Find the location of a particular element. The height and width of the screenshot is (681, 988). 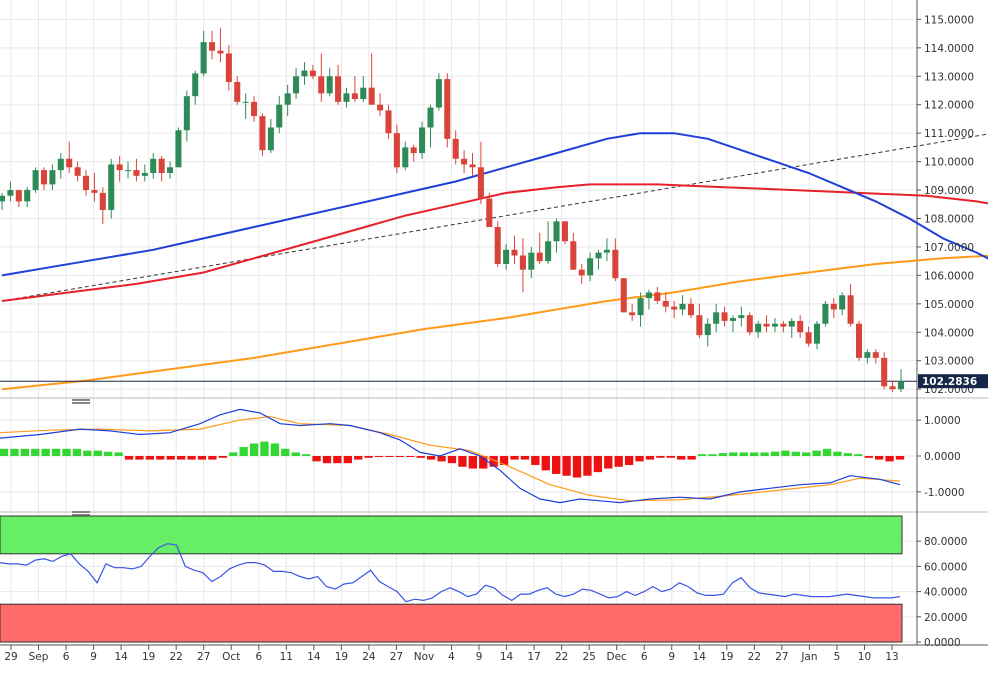

x-tick-label: Sep is located at coordinates (39, 657).